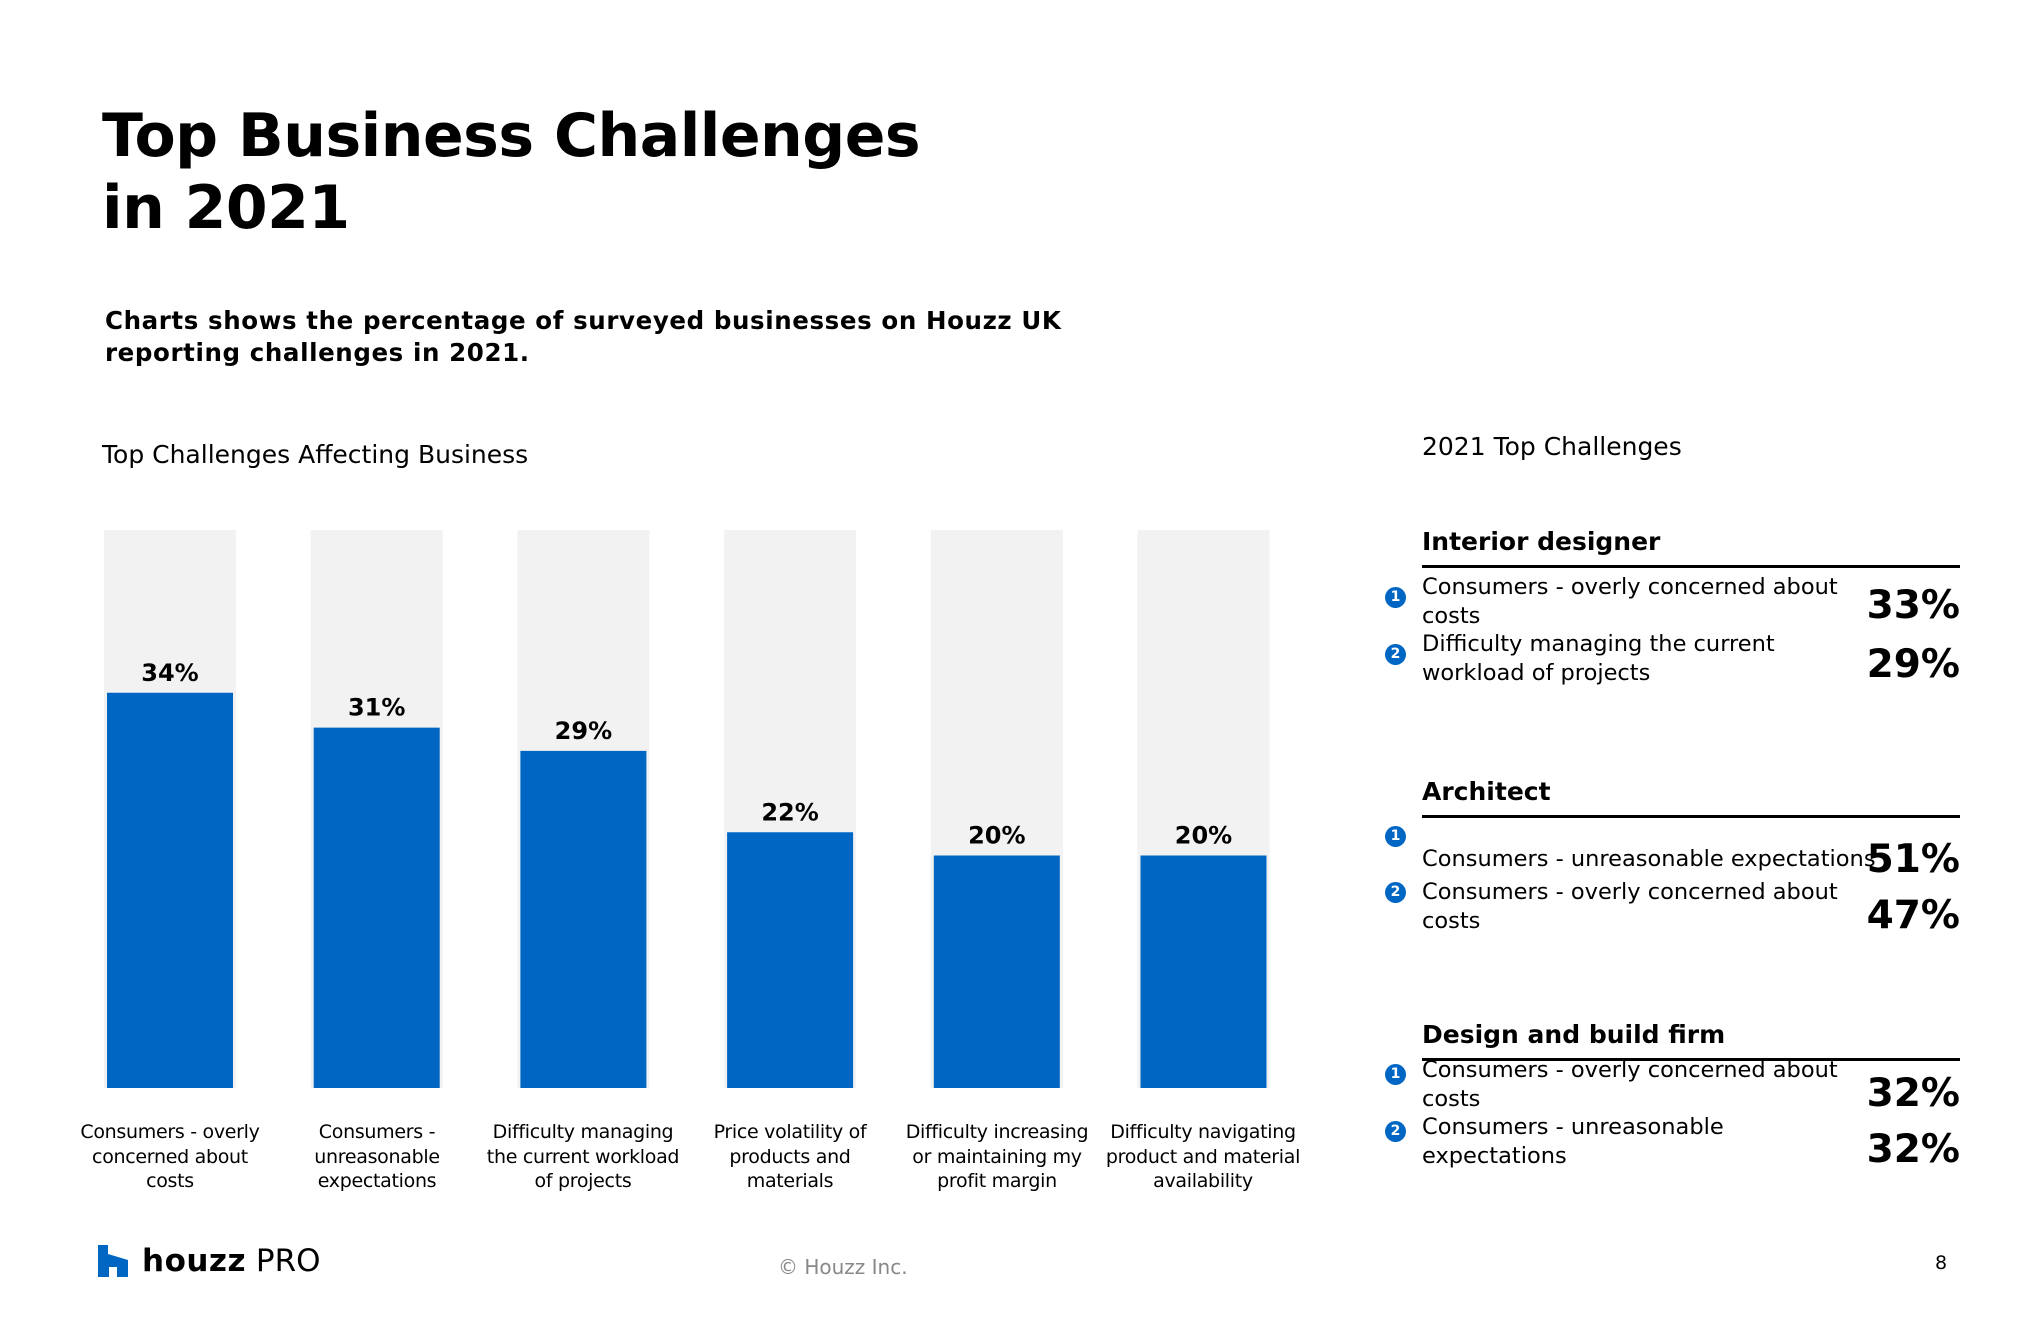 The height and width of the screenshot is (1320, 2040). Describe the element at coordinates (1913, 915) in the screenshot. I see `challenge-percent: 47%` at that location.